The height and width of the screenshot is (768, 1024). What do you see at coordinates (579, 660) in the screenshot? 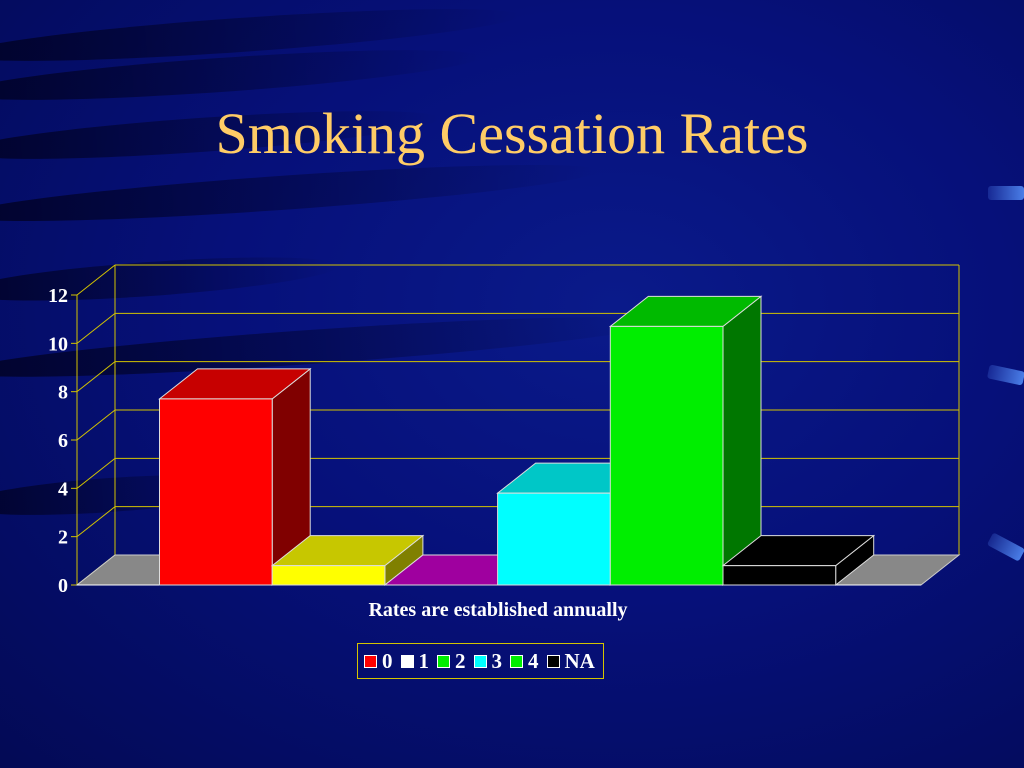
I see `legend-label: NA` at bounding box center [579, 660].